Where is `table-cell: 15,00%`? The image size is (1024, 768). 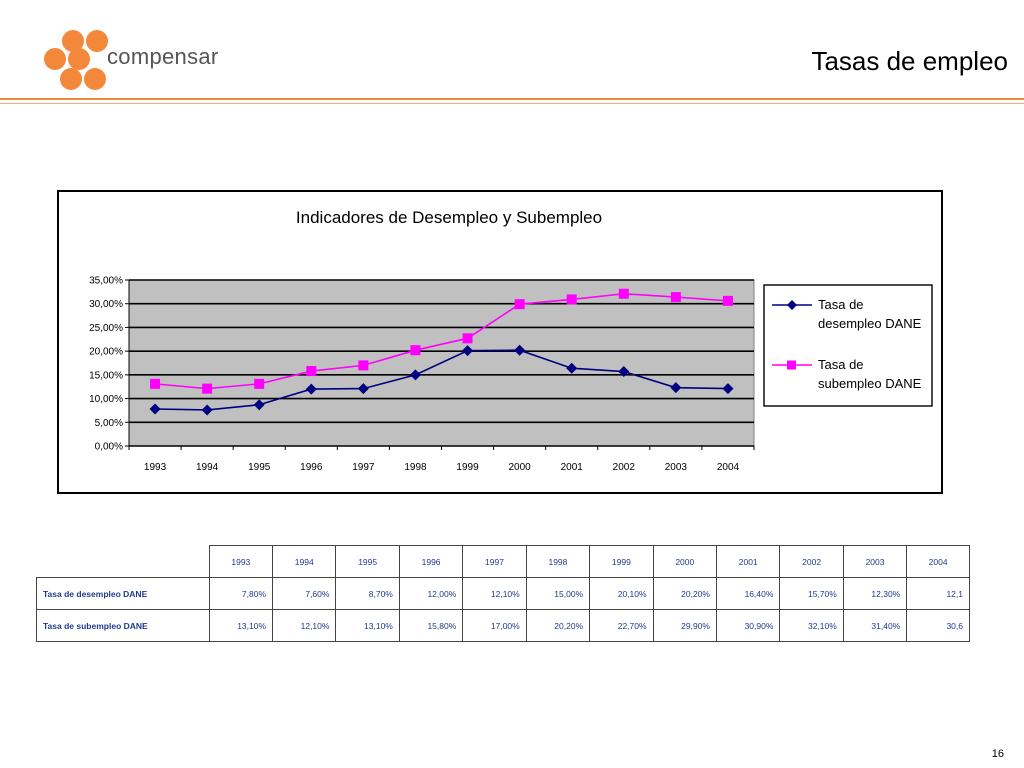 table-cell: 15,00% is located at coordinates (558, 593).